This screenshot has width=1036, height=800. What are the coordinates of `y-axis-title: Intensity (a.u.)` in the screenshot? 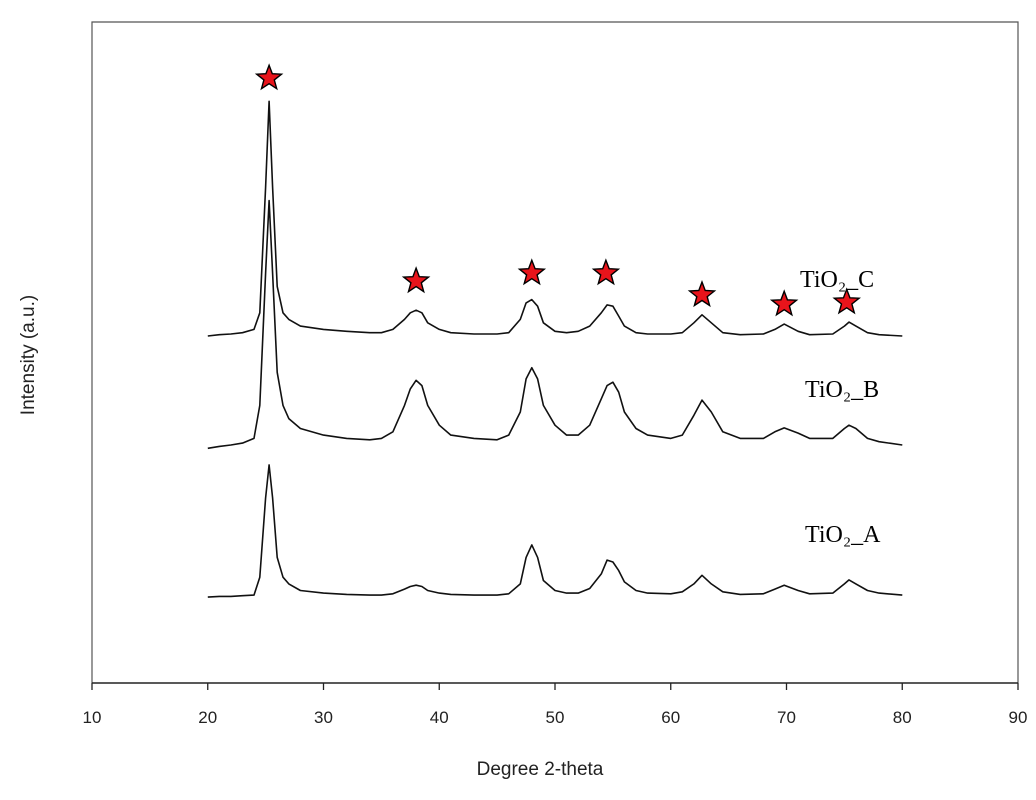 It's located at (28, 355).